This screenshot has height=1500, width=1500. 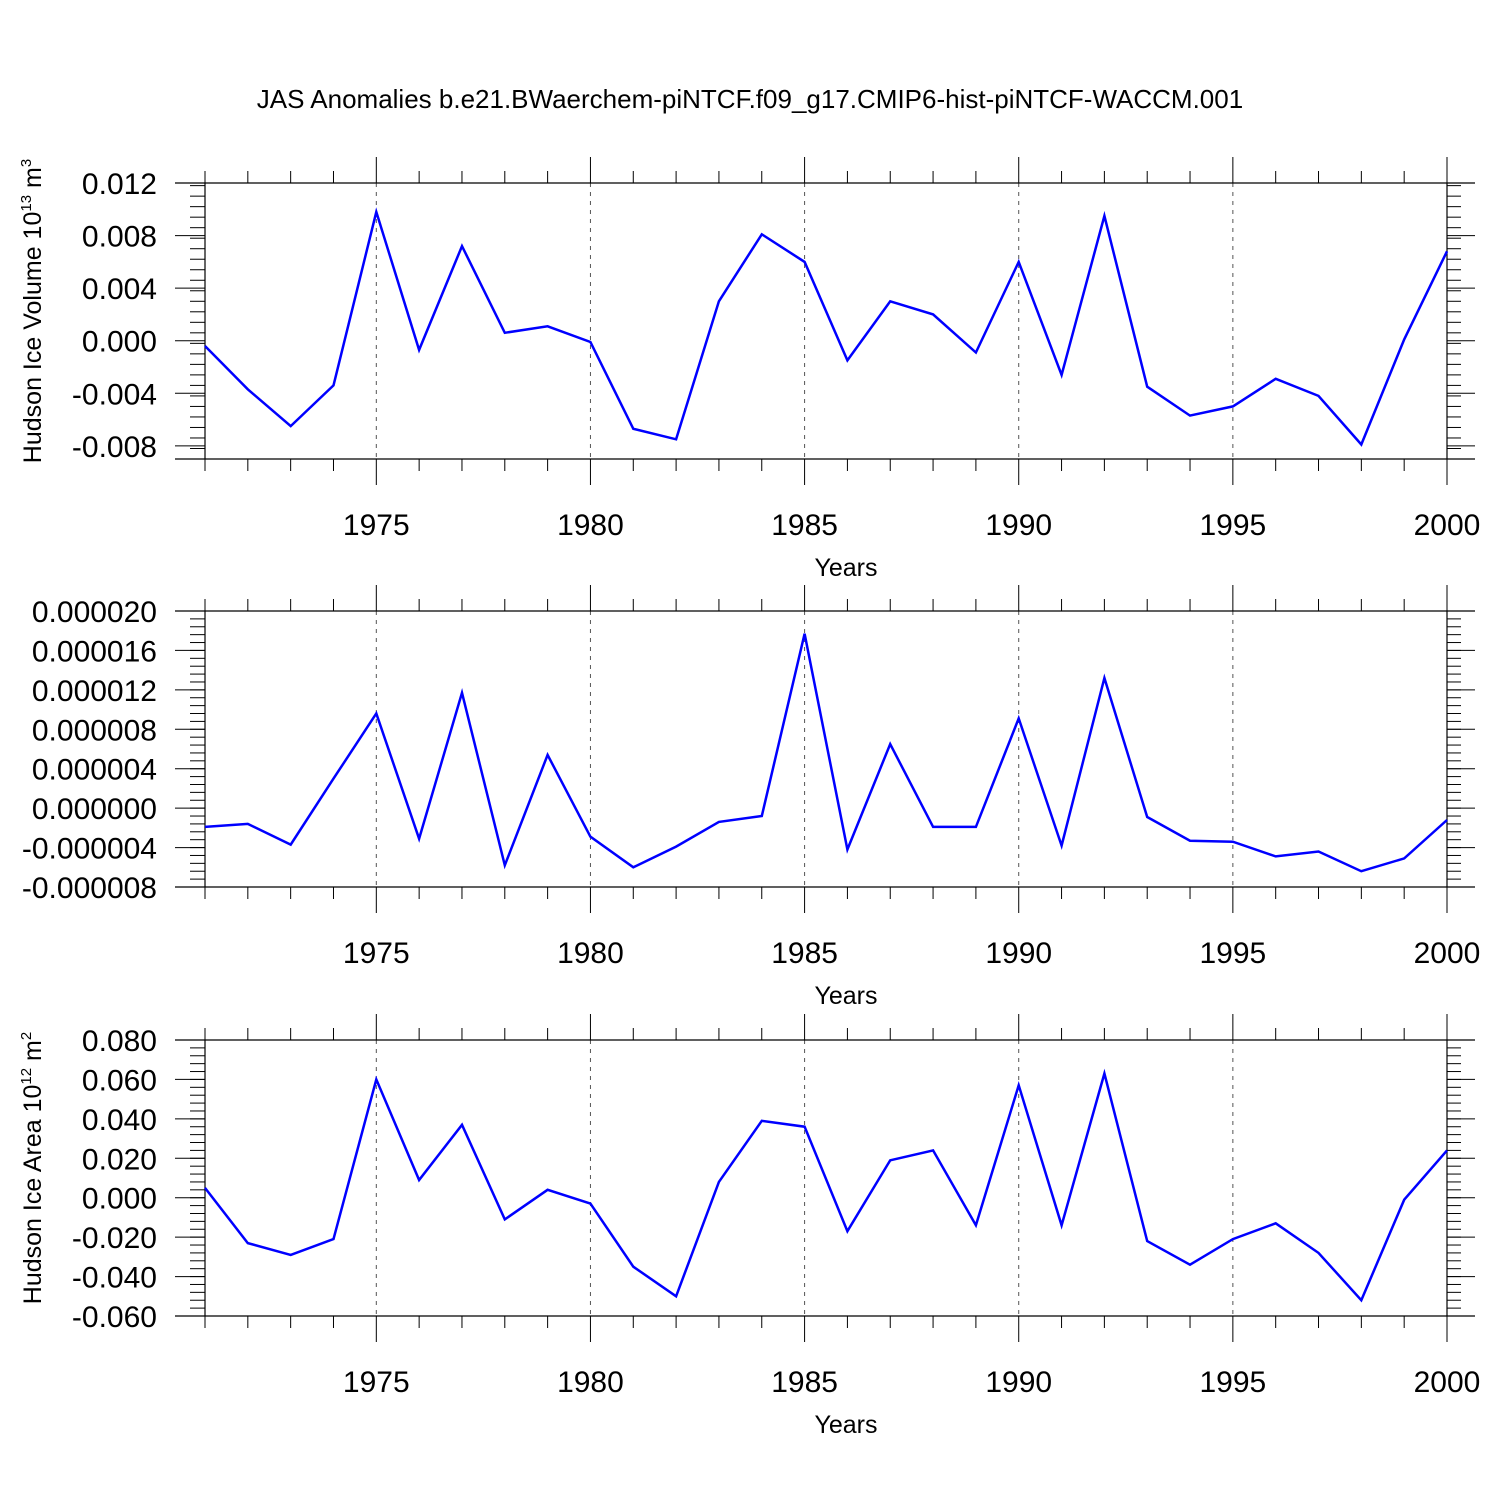 What do you see at coordinates (94, 730) in the screenshot?
I see `y-tick-label: 0.000008` at bounding box center [94, 730].